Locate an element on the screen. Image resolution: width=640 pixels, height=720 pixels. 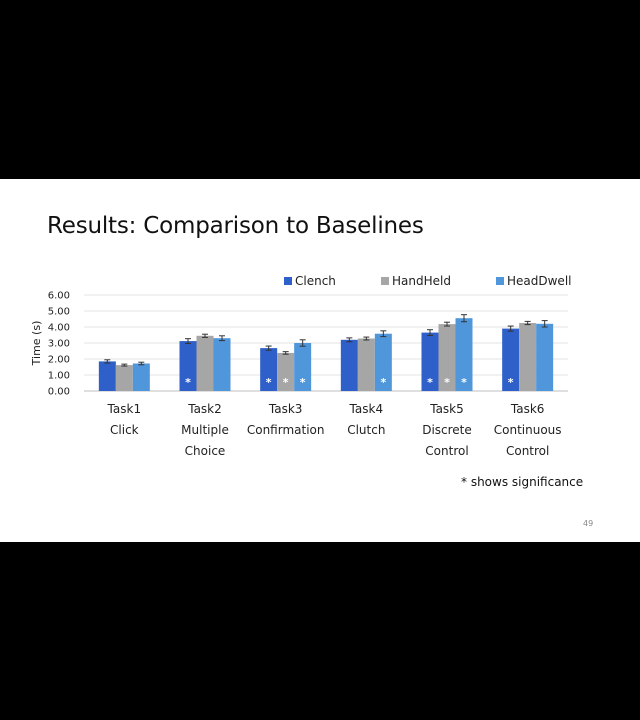
category-label: Task2 is located at coordinates (204, 409).